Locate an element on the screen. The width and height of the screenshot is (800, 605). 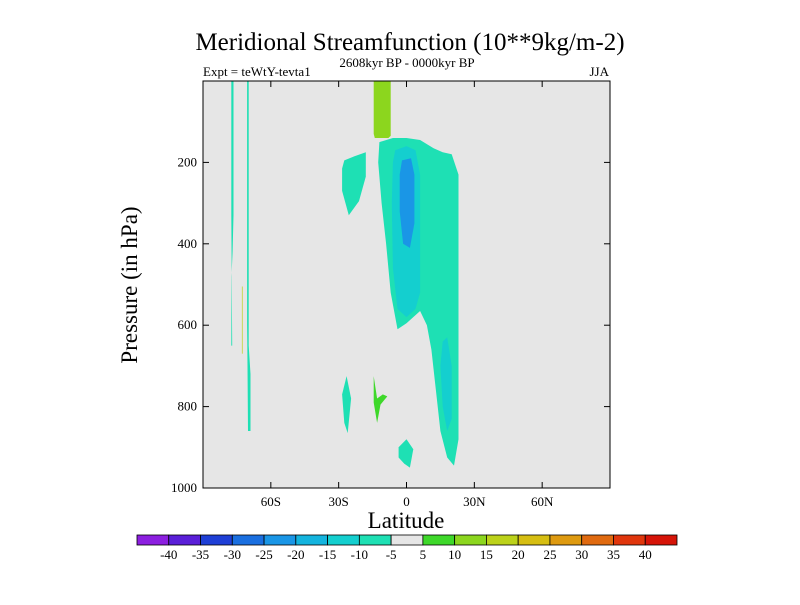
experiment-label: Expt = teWtY-tevta1 is located at coordinates (257, 71).